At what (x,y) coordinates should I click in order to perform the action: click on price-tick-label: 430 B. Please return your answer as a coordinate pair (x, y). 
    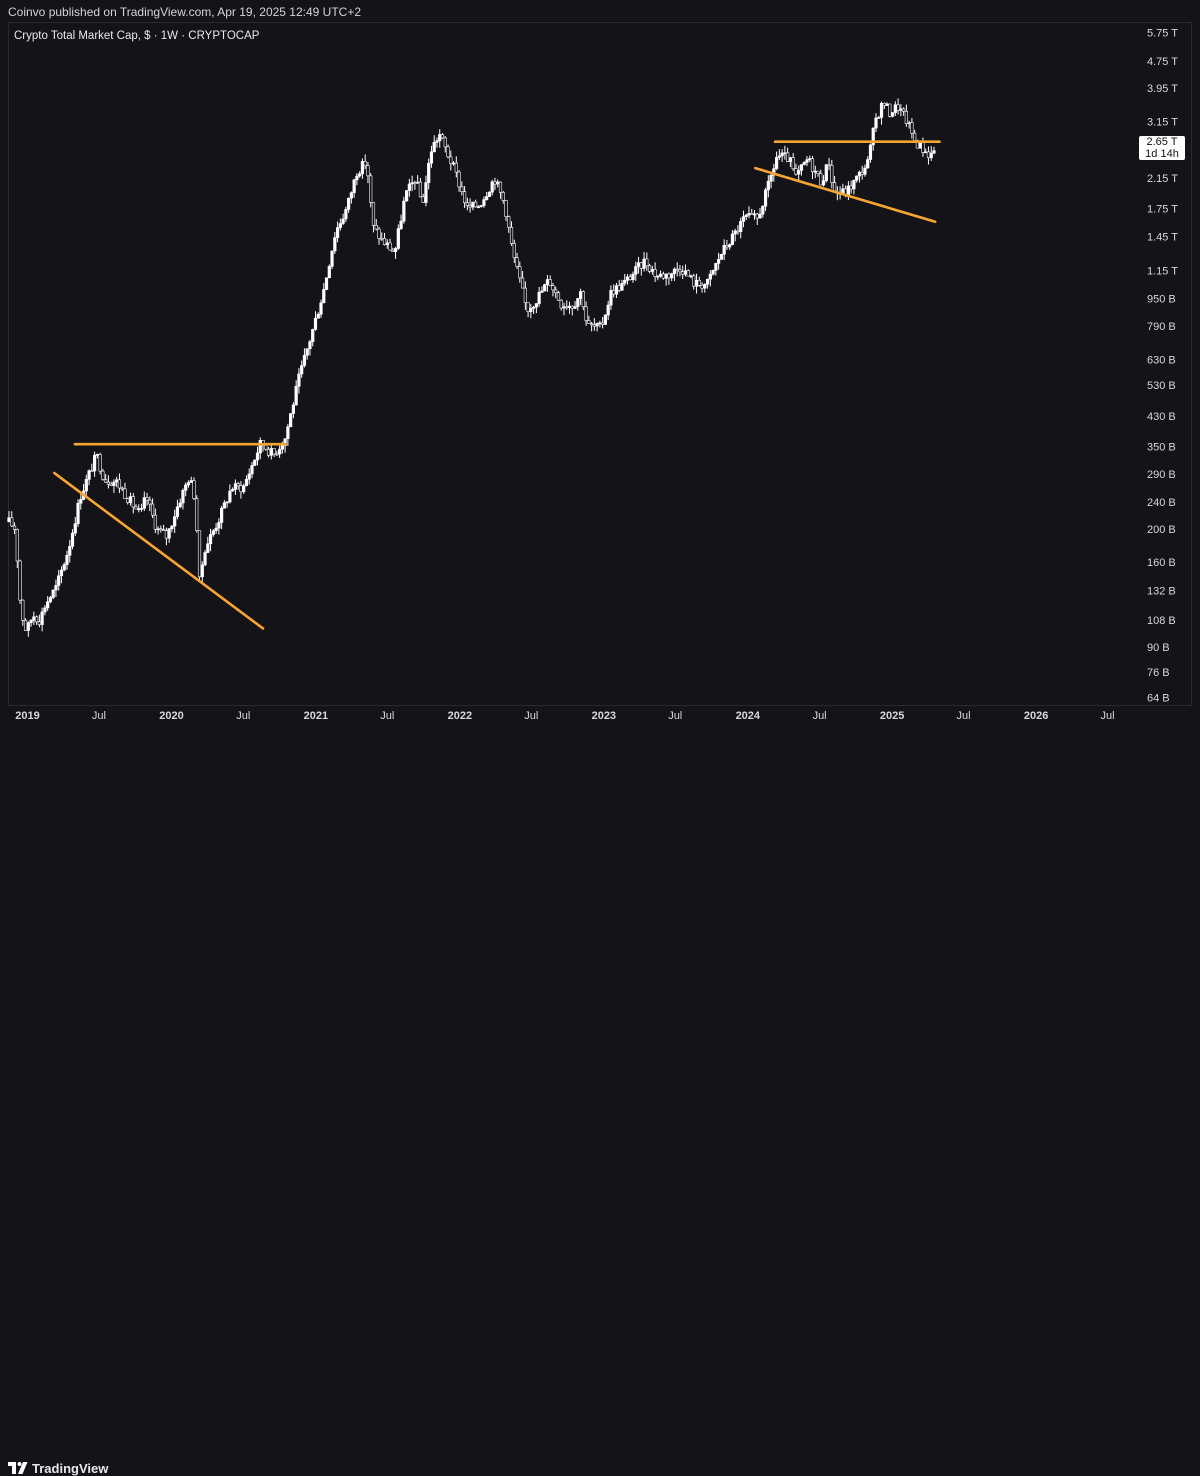
    Looking at the image, I should click on (1161, 417).